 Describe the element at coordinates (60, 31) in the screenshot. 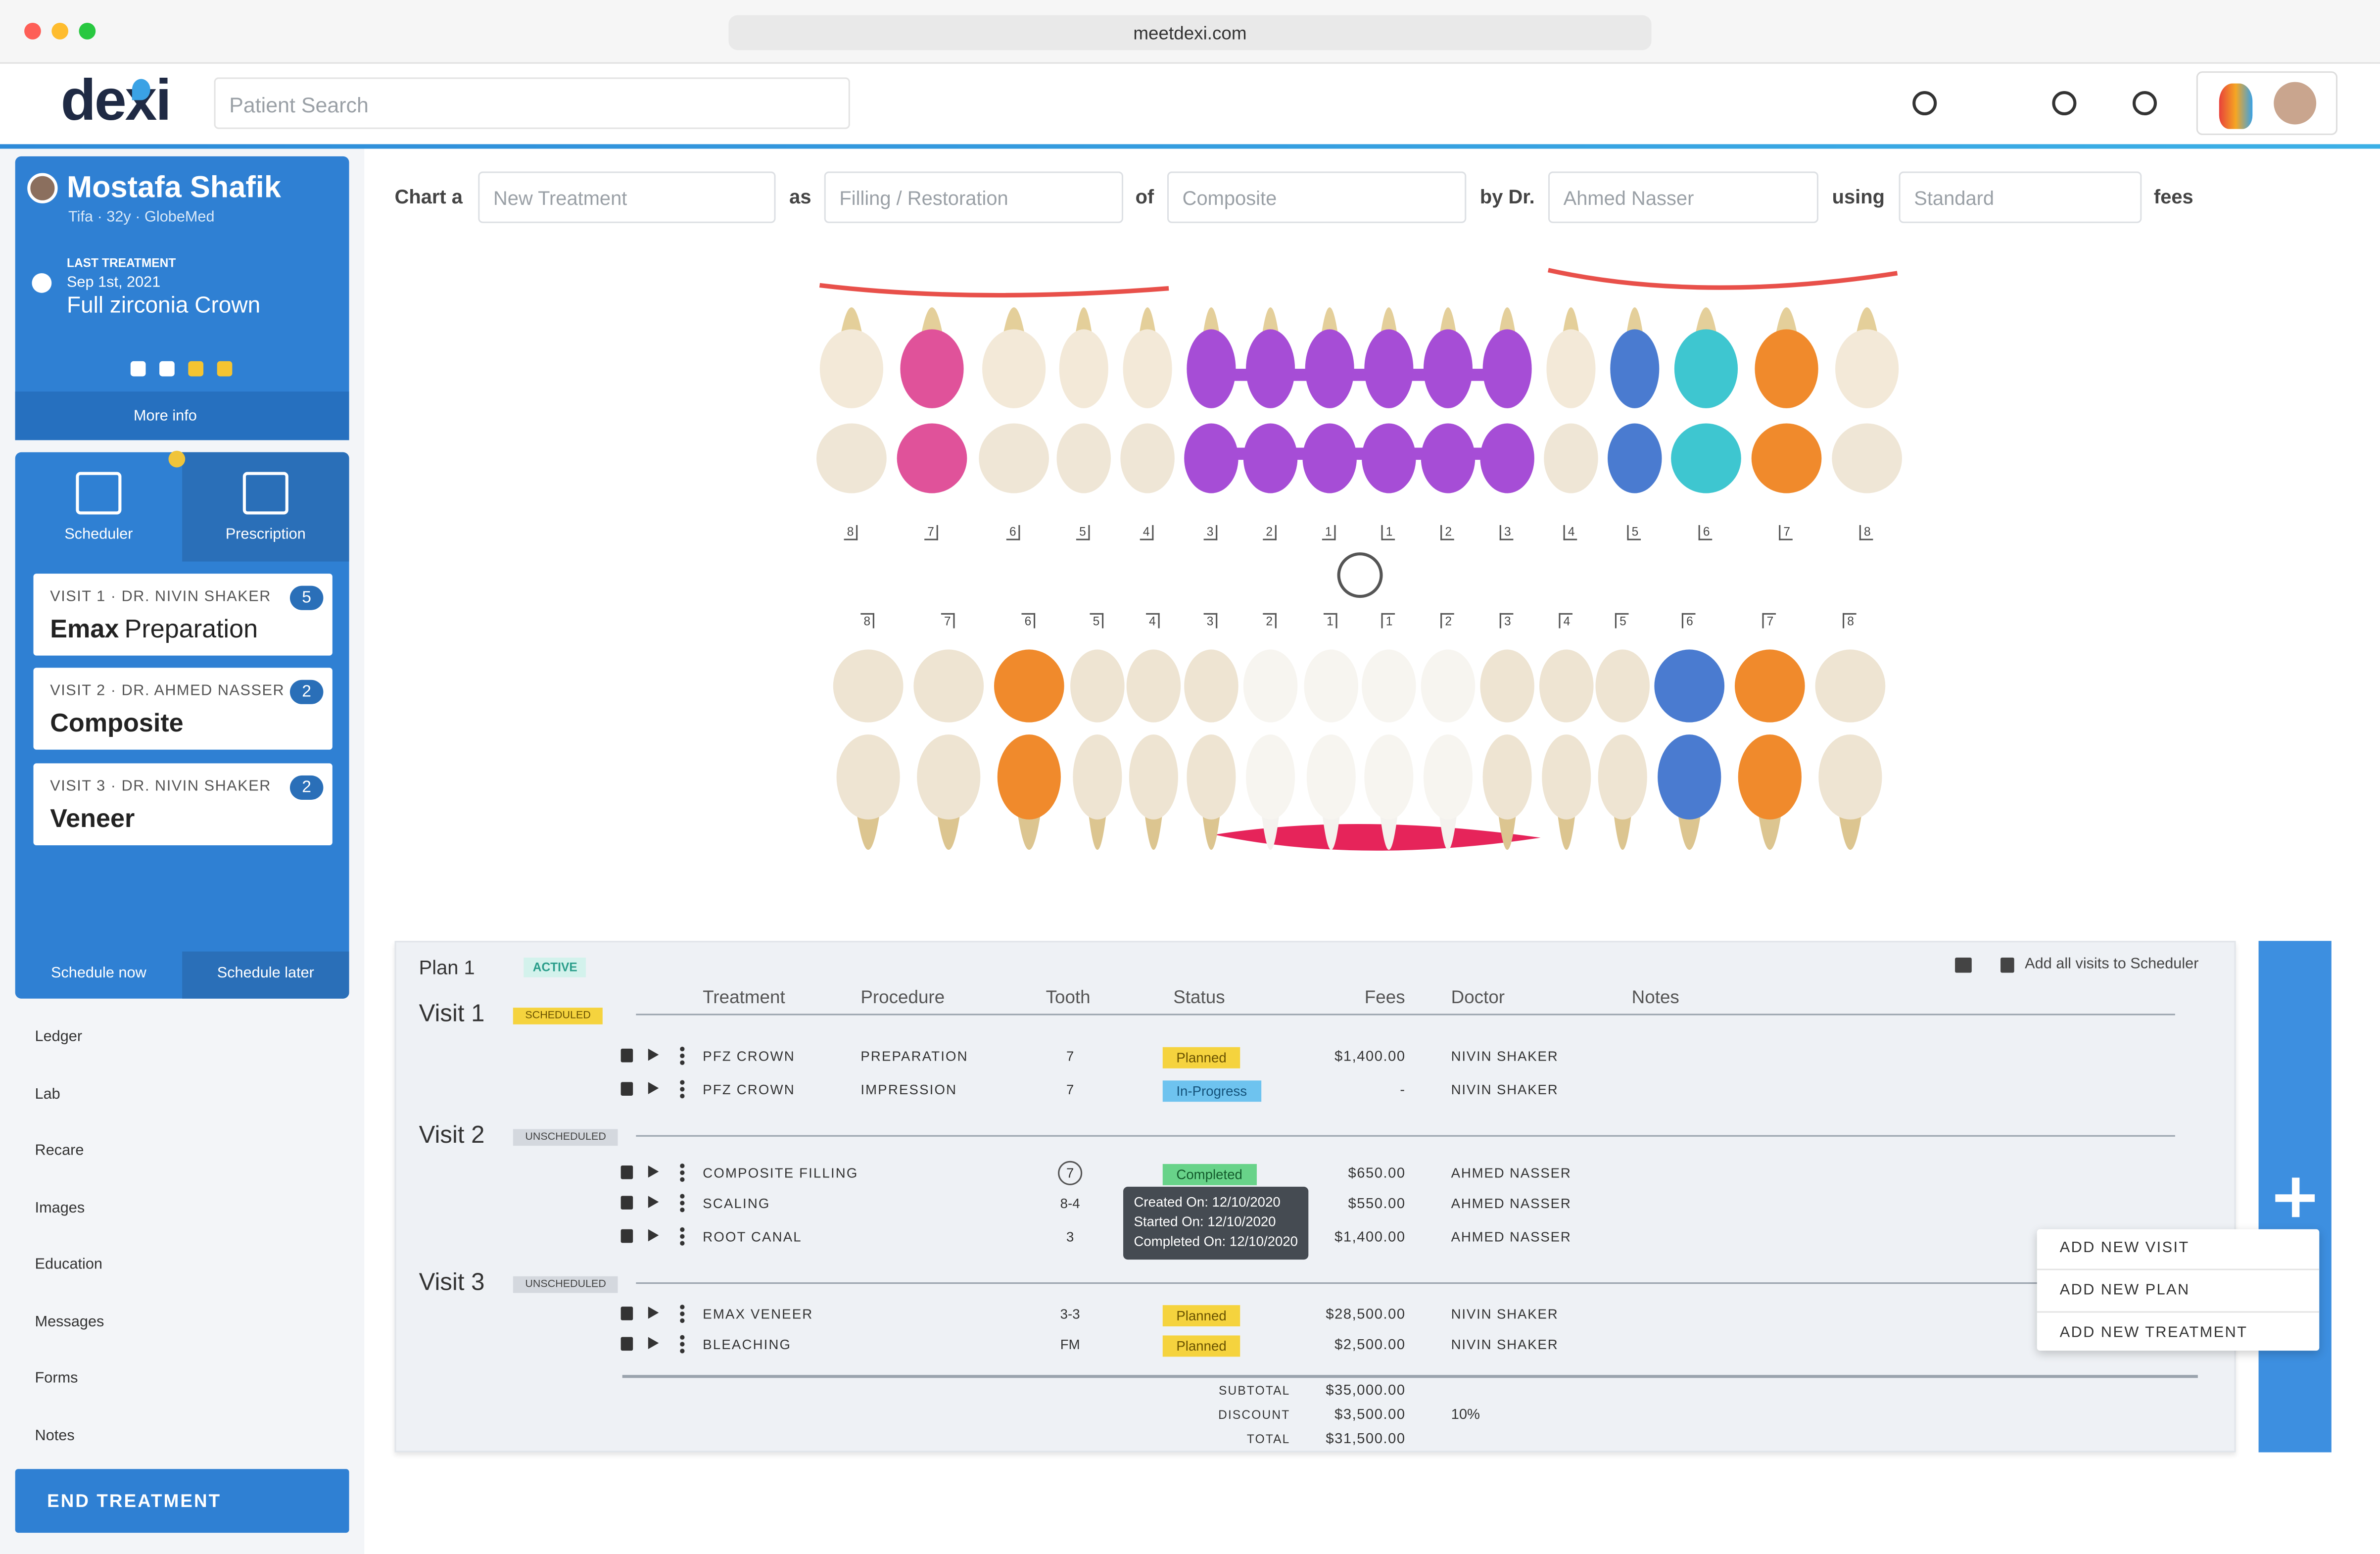

I see `min-dot` at that location.